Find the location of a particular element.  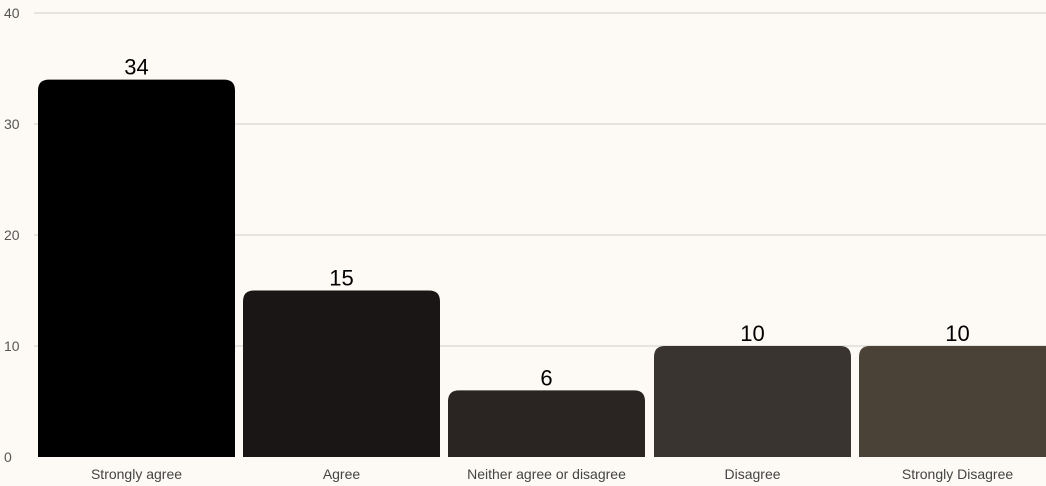

data-label: 15 is located at coordinates (341, 278).